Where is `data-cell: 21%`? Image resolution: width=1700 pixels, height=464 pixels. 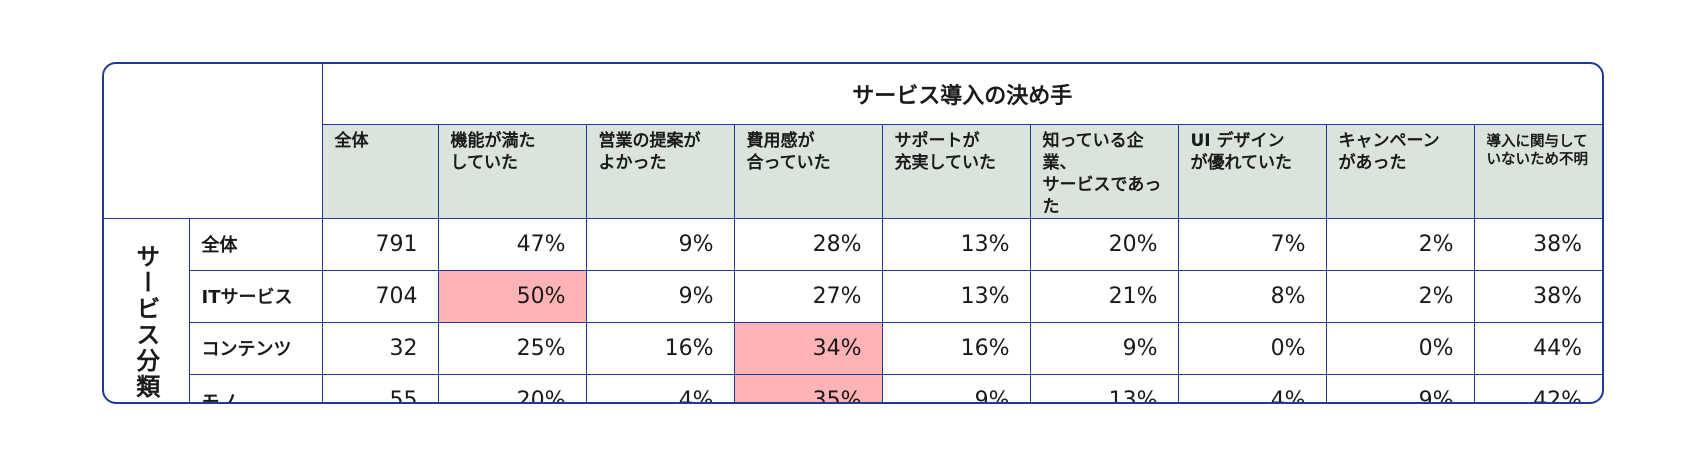
data-cell: 21% is located at coordinates (1104, 296).